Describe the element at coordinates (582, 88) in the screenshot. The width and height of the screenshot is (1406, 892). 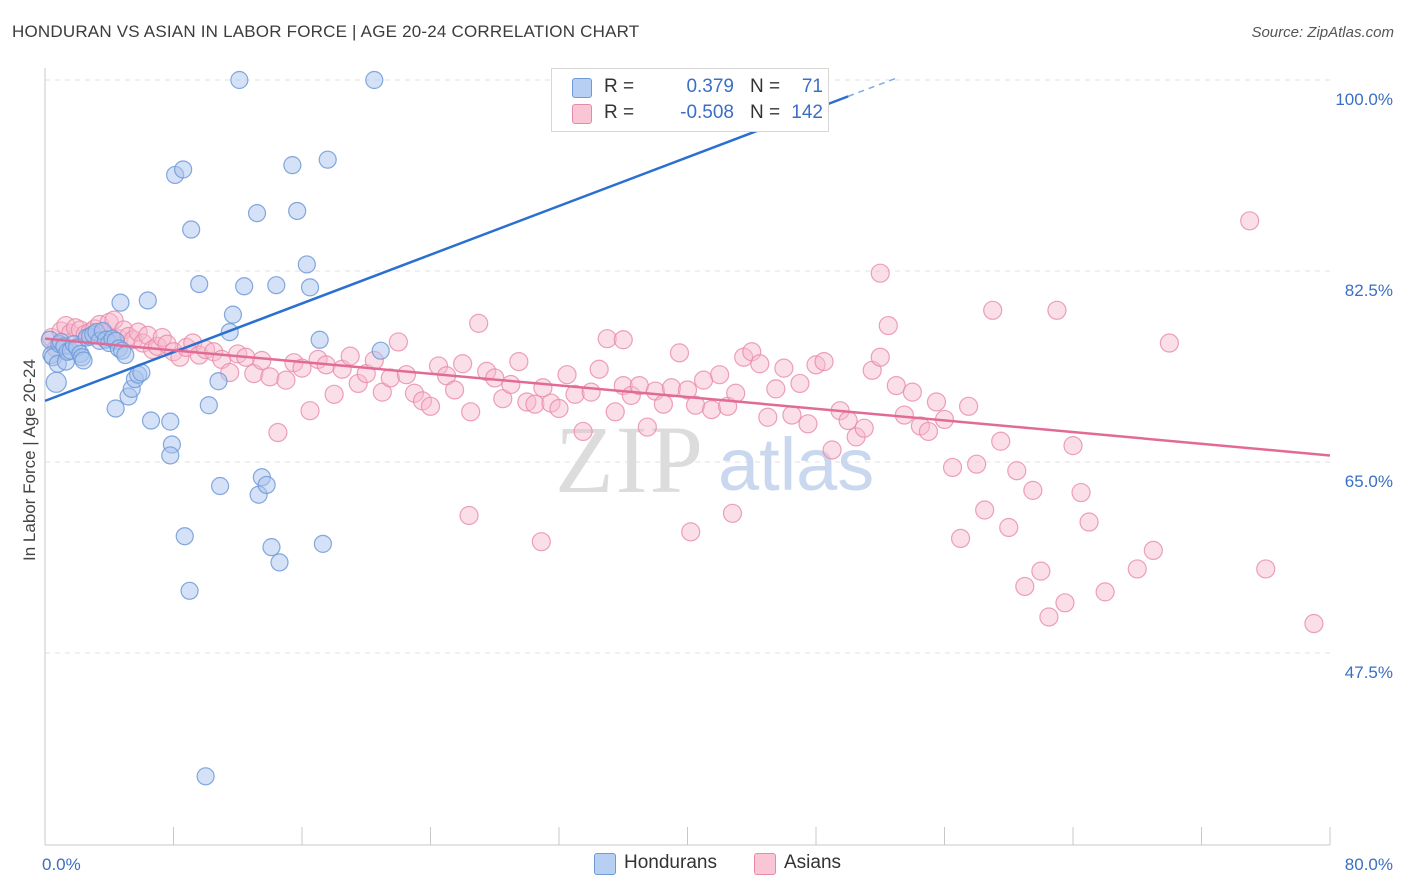
I see `hondurans-swatch` at that location.